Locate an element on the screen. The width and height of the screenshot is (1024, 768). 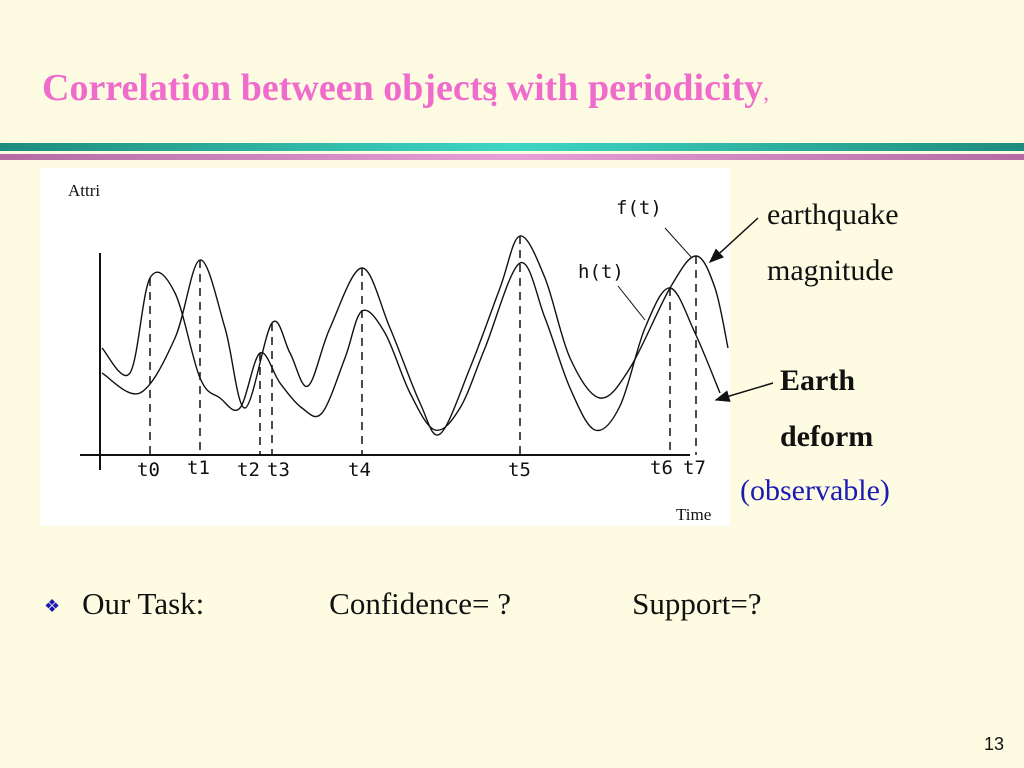
curve-h-label: h(t) is located at coordinates (601, 272).